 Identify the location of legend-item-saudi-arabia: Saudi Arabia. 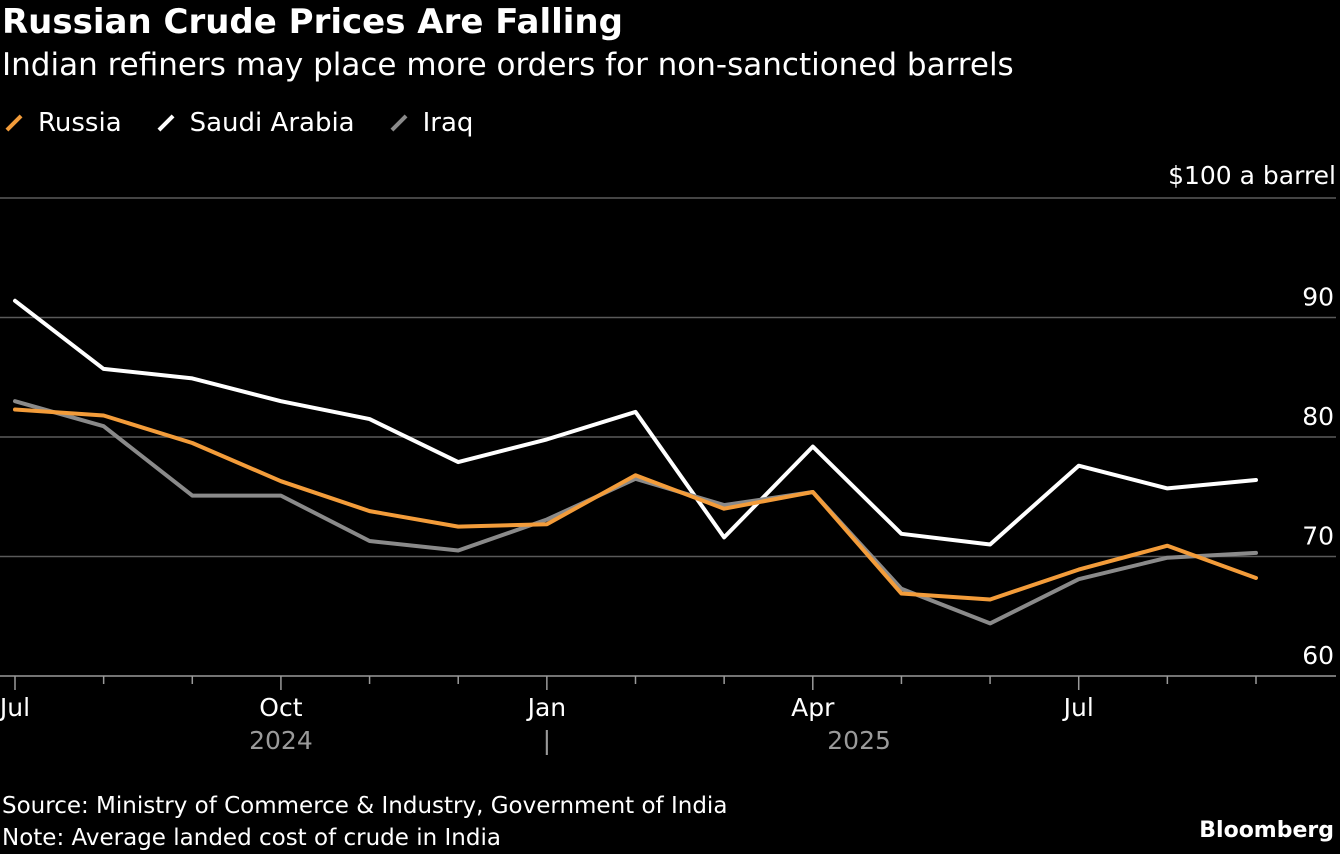
(255, 123).